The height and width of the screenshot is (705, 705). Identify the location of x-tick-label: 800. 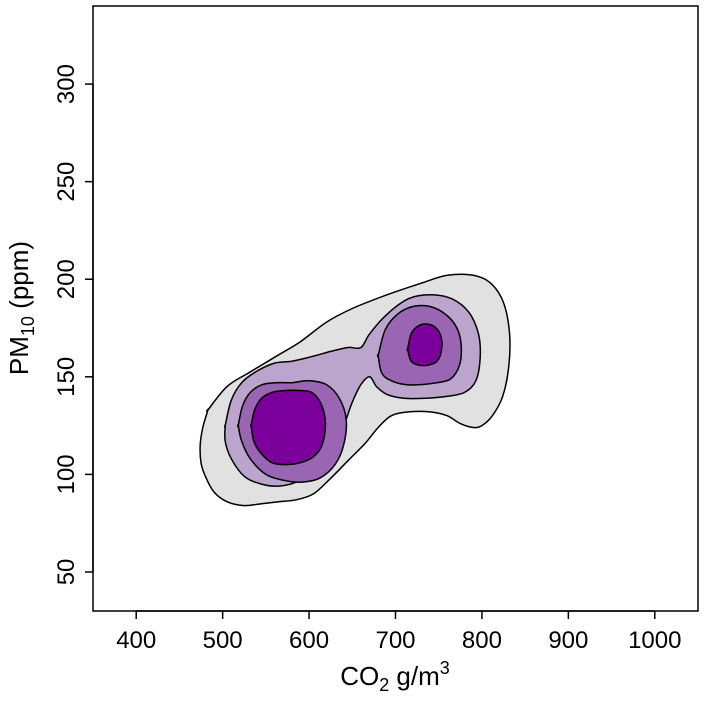
(482, 640).